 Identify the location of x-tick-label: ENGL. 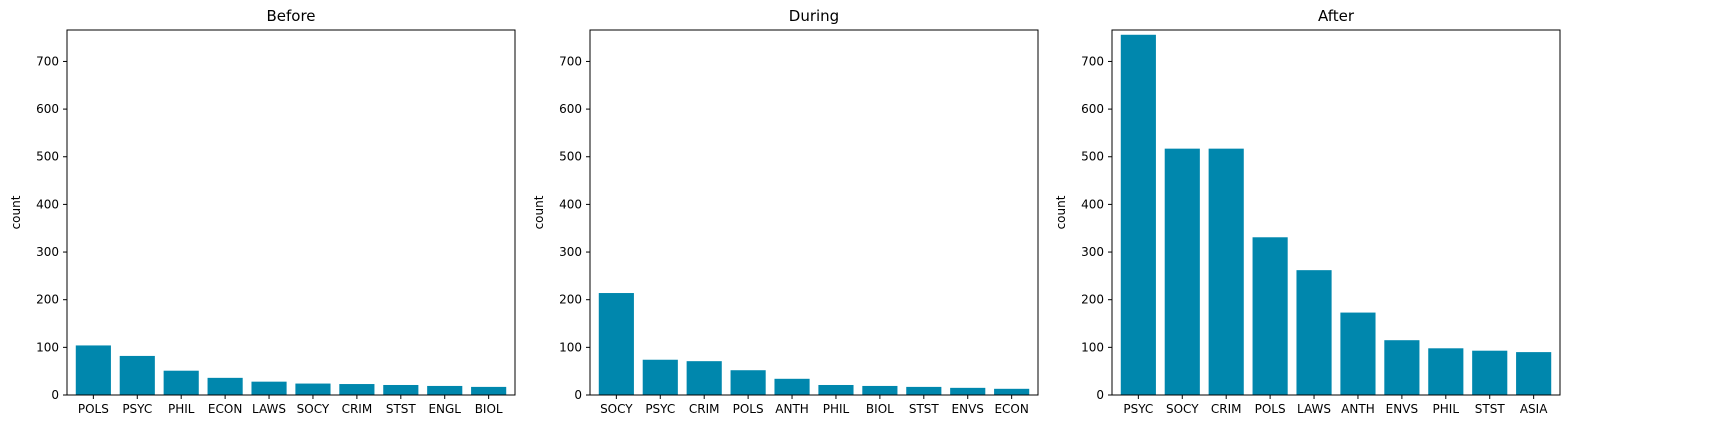
(444, 409).